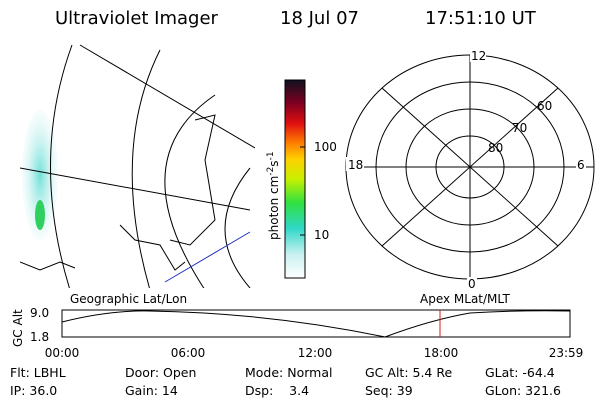 Image resolution: width=600 pixels, height=400 pixels. I want to click on hour-label: 12, so click(478, 56).